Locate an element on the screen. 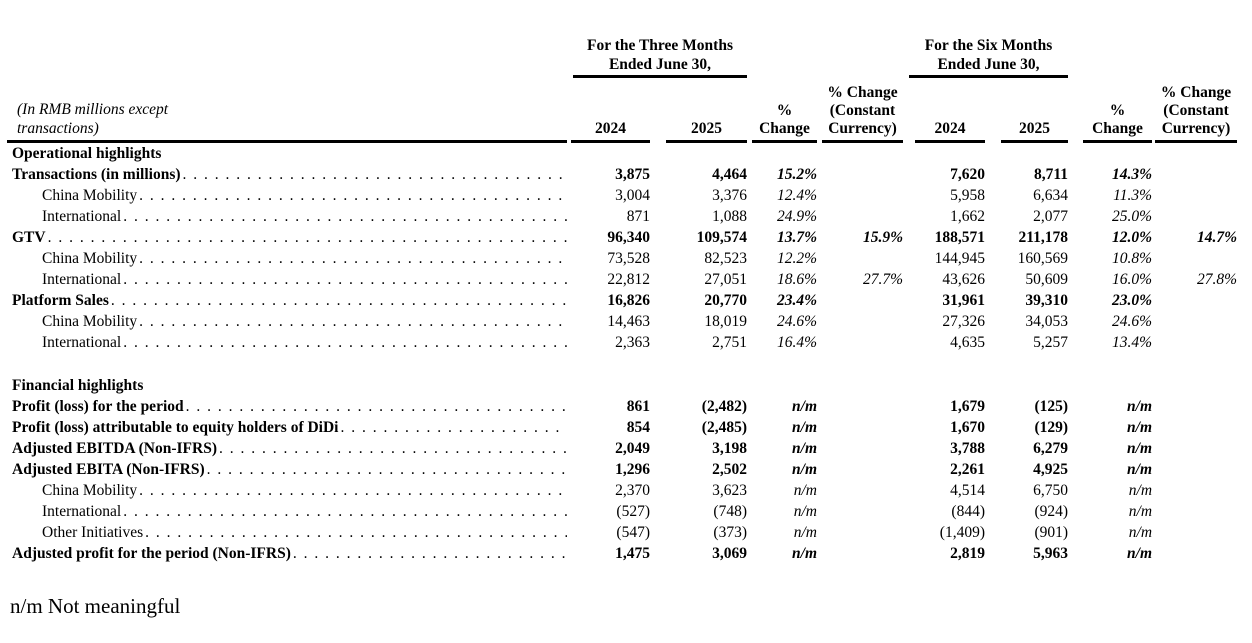 This screenshot has width=1252, height=643. value-cell: 5,963 is located at coordinates (1051, 553).